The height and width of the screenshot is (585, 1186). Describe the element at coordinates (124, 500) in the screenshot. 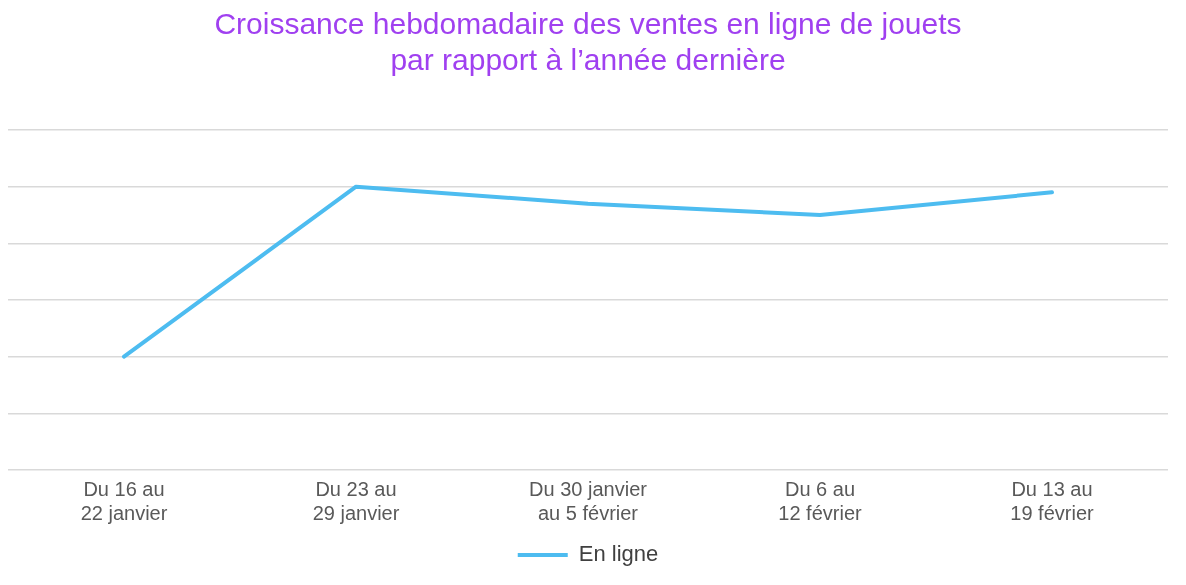

I see `x-tick-label: Du 16 au 22 janvier` at that location.